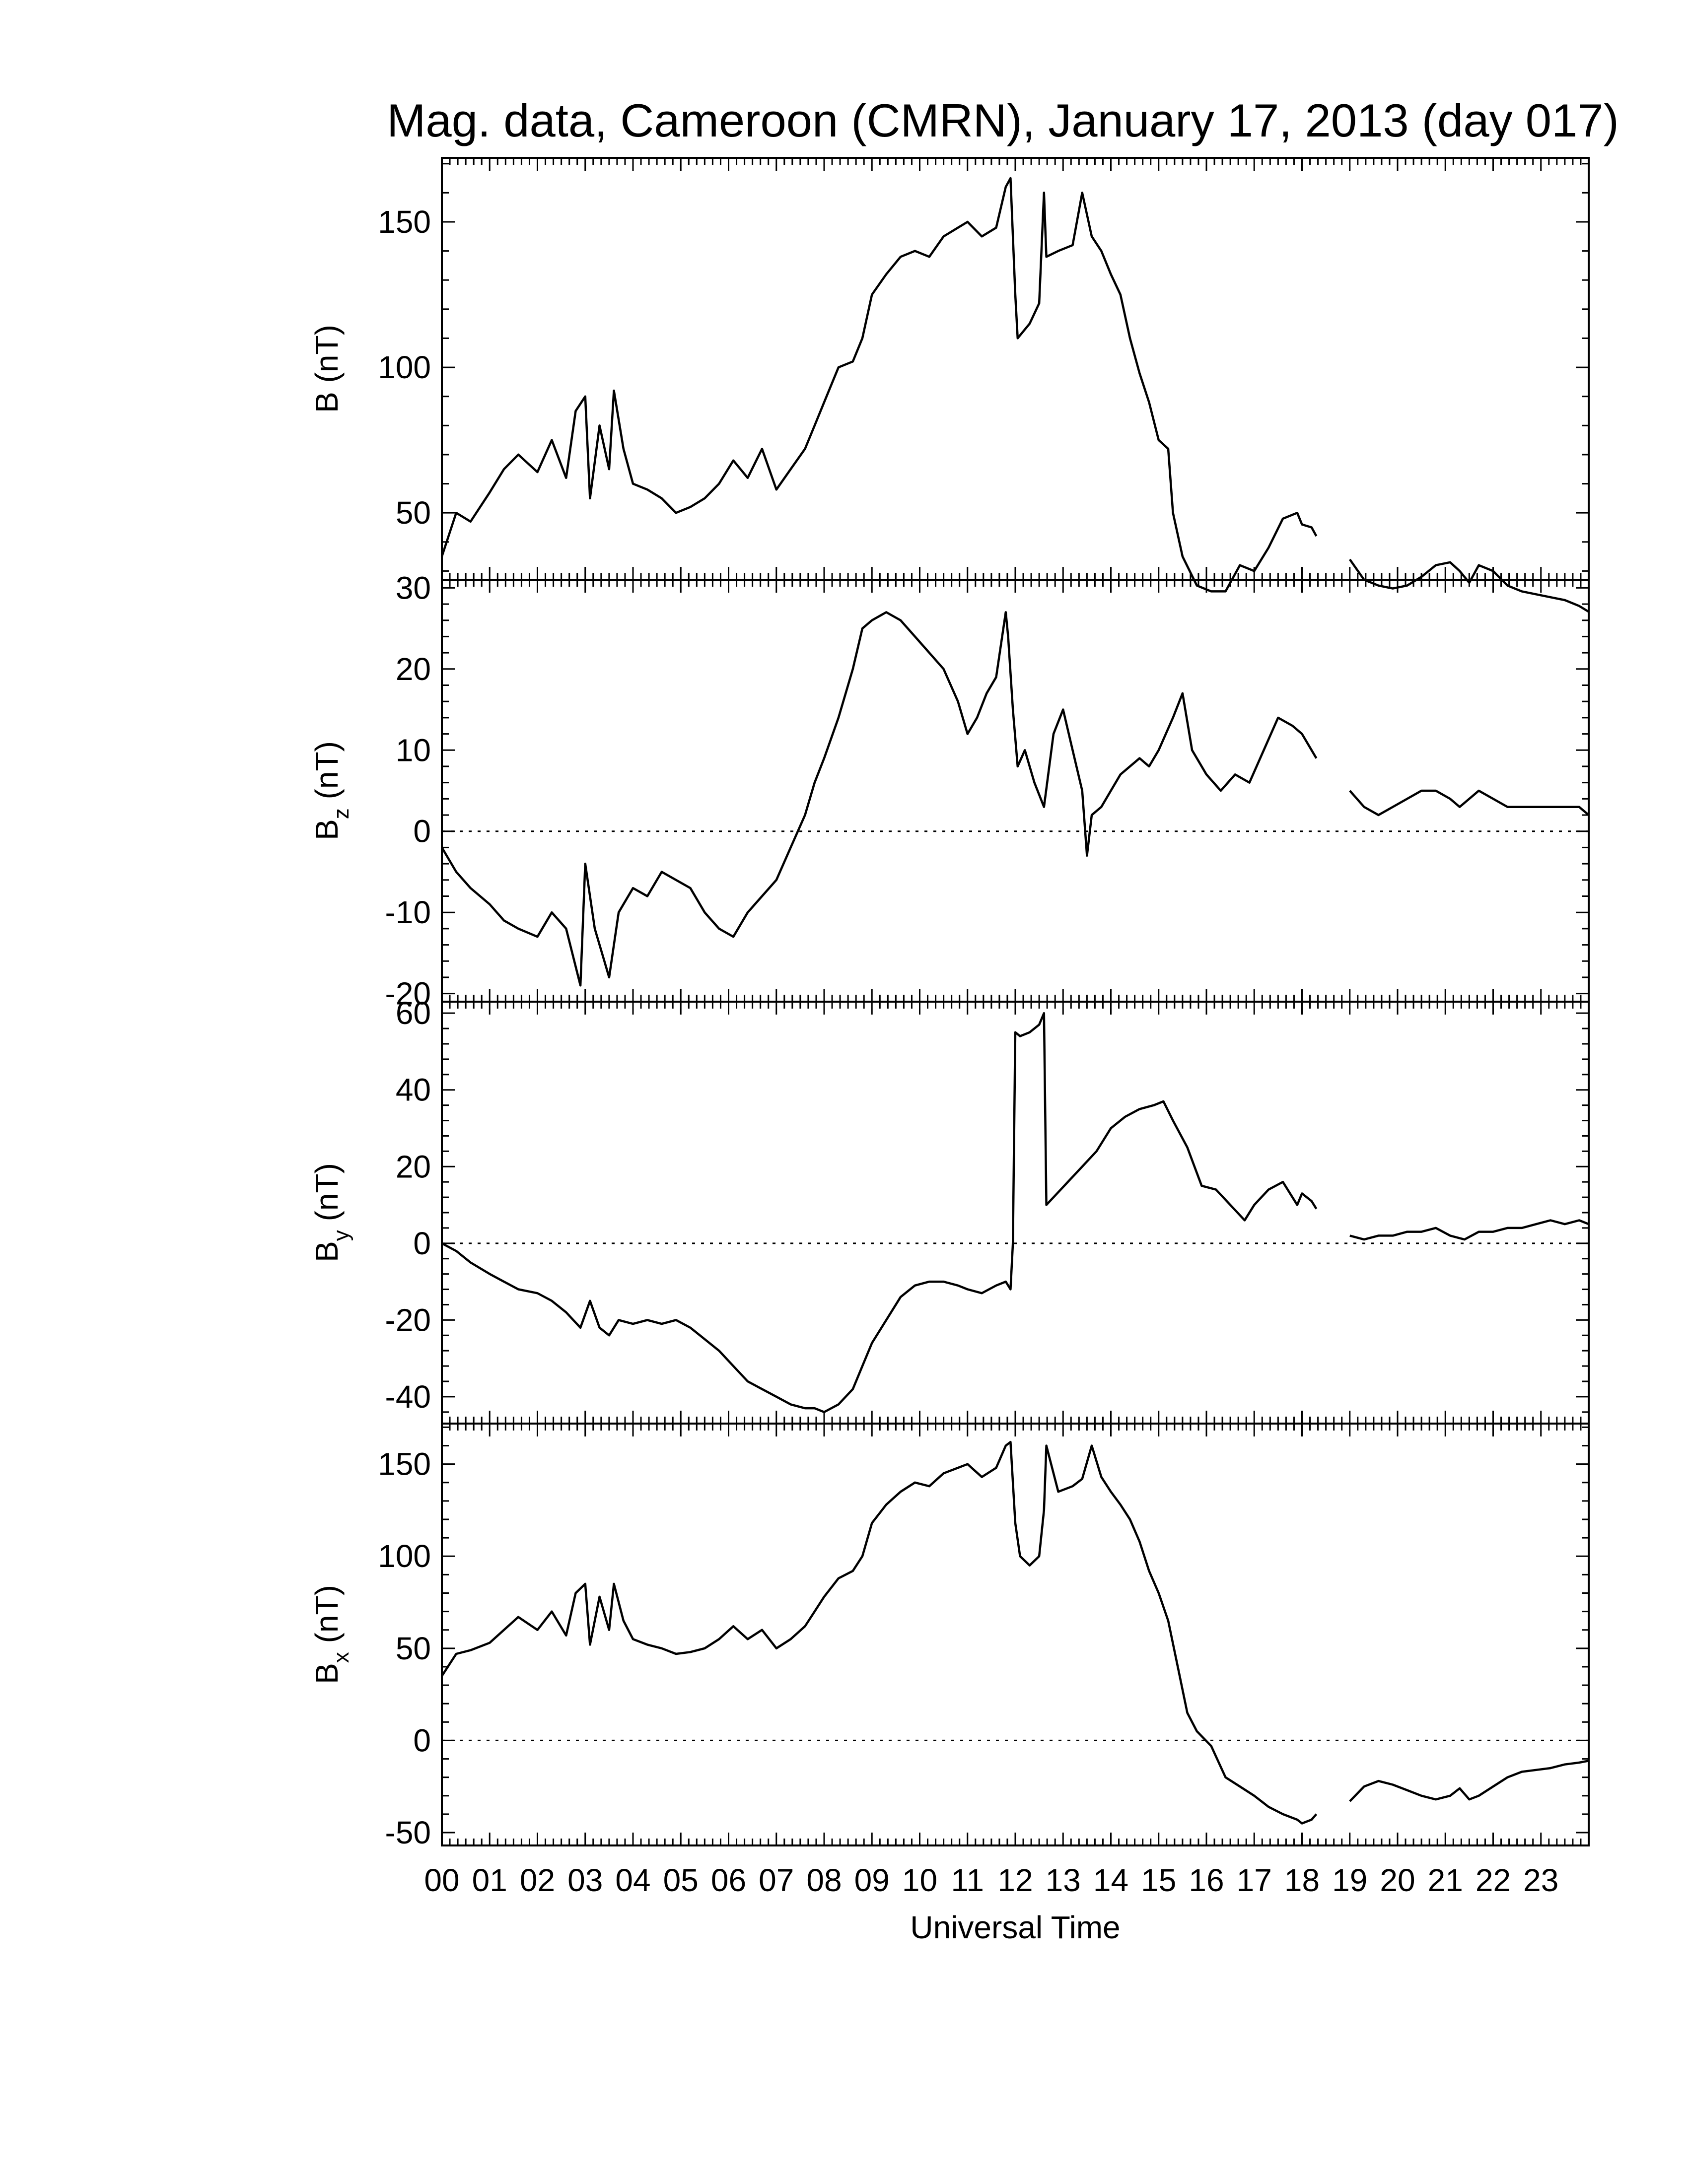 The height and width of the screenshot is (2184, 1688). I want to click on x-tick-label: 00, so click(441, 1880).